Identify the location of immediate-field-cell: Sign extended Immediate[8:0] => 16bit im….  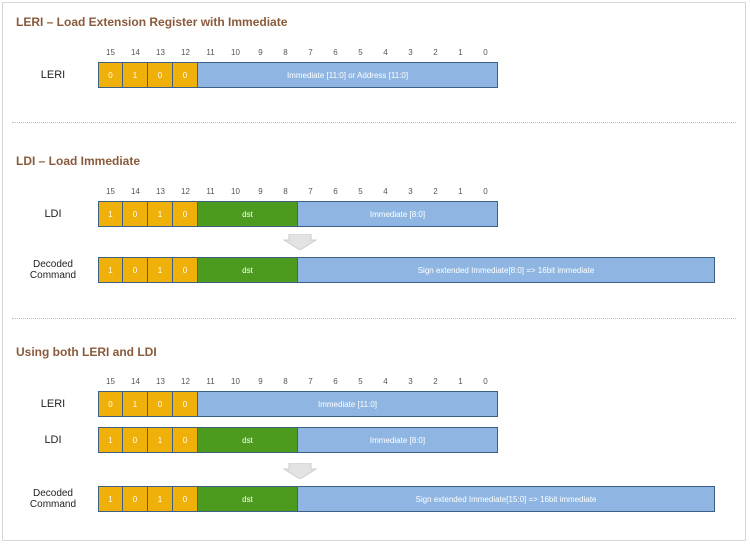
(506, 270).